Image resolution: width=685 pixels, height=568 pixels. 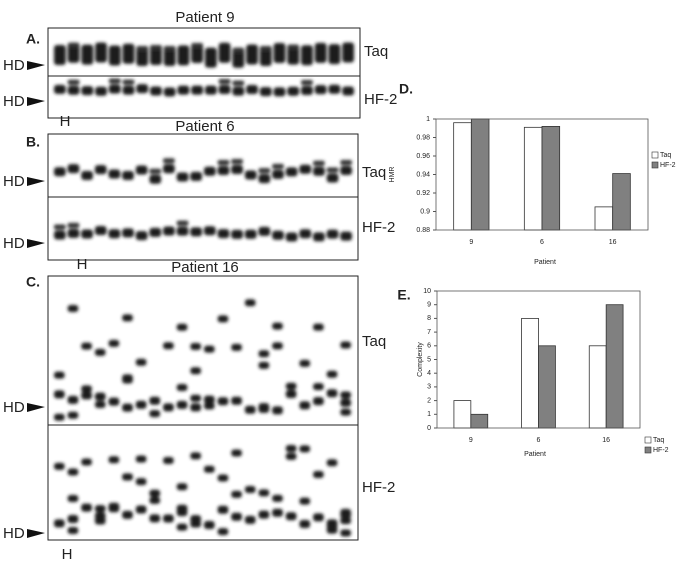 I want to click on x-tick-label: 6, so click(x=542, y=242).